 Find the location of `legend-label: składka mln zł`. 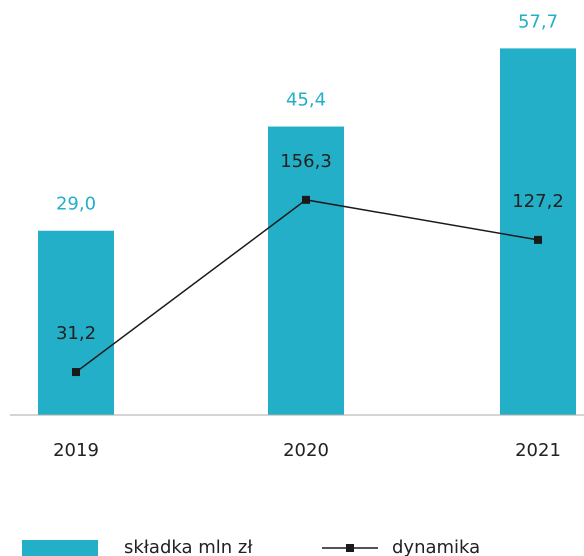

legend-label: składka mln zł is located at coordinates (188, 546).